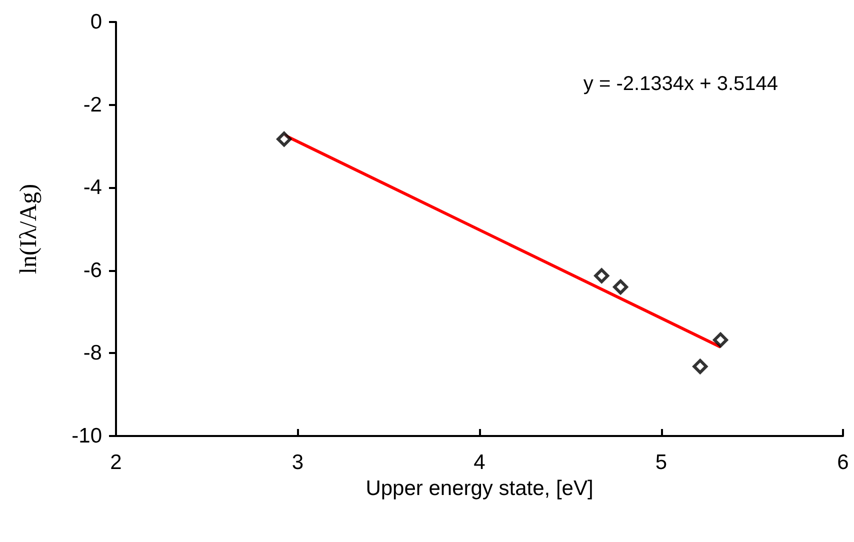 Image resolution: width=854 pixels, height=542 pixels. Describe the element at coordinates (480, 488) in the screenshot. I see `x-axis-title: Upper energy state, [eV]` at that location.